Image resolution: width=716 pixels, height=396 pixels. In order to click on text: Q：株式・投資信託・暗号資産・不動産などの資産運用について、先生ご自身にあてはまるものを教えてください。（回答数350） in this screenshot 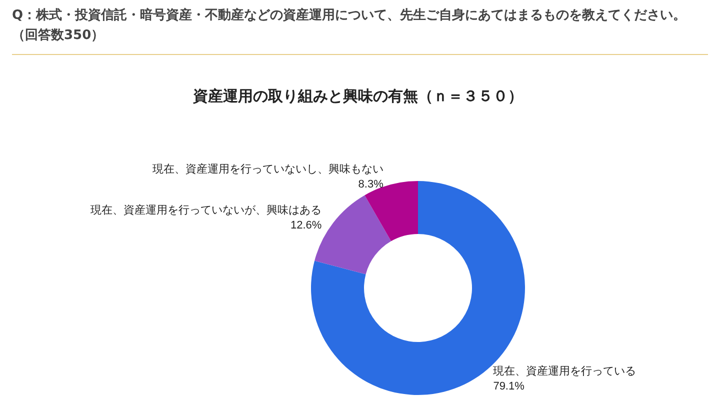, I will do `click(360, 30)`.